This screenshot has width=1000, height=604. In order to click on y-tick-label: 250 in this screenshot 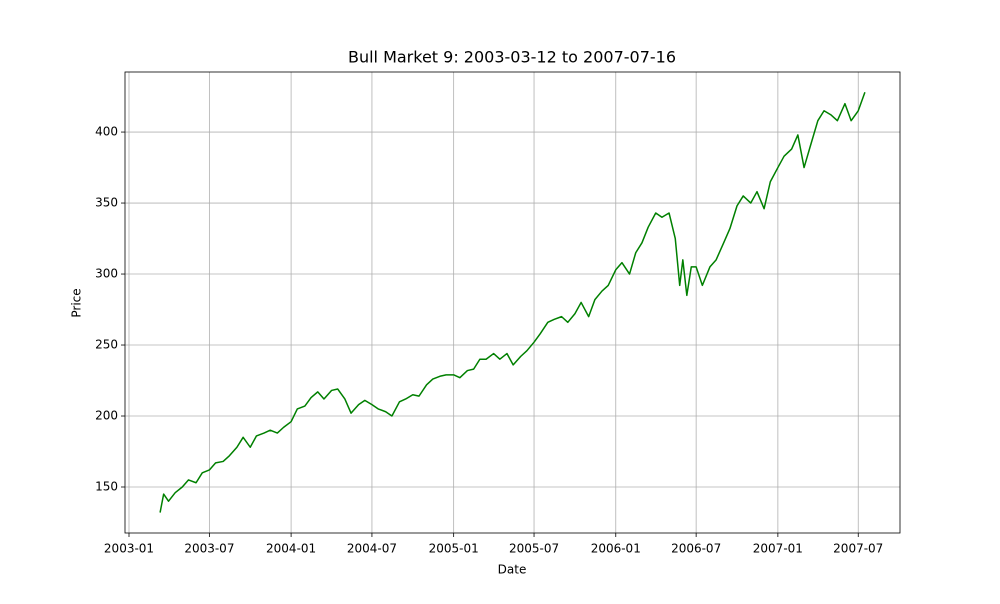, I will do `click(106, 345)`.